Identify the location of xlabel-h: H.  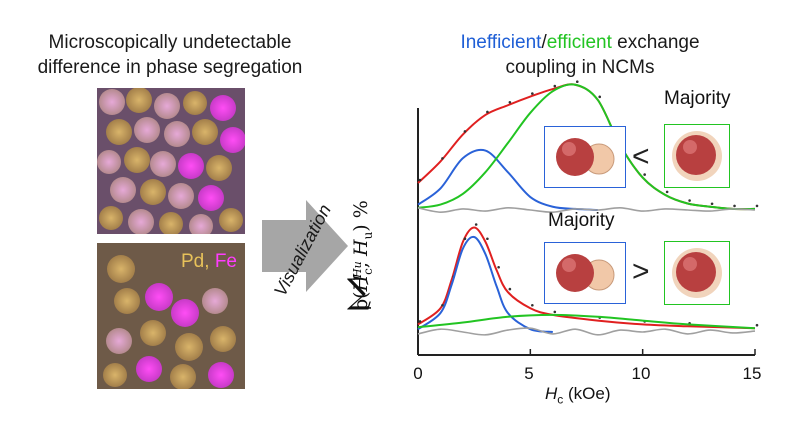
(551, 393).